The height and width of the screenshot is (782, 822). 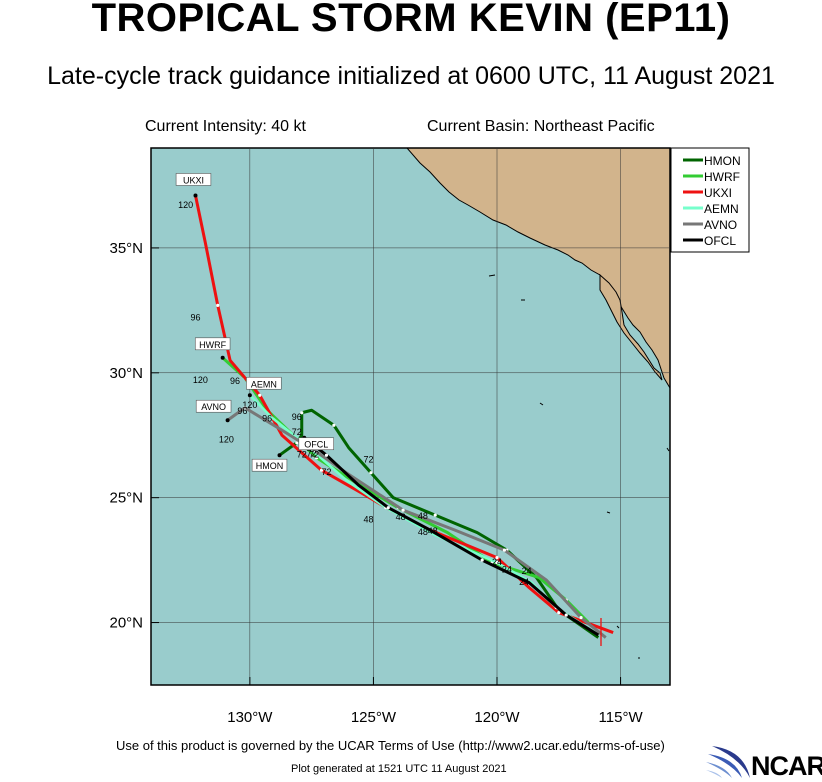 What do you see at coordinates (720, 241) in the screenshot?
I see `legend-label-ofcl: OFCL` at bounding box center [720, 241].